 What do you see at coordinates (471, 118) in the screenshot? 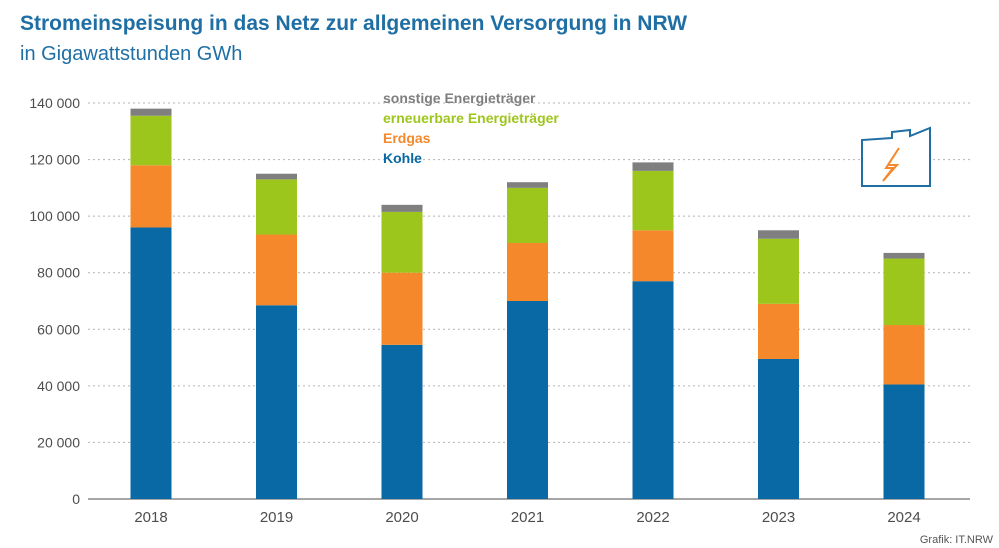
I see `legend-entry: erneuerbare Energieträger` at bounding box center [471, 118].